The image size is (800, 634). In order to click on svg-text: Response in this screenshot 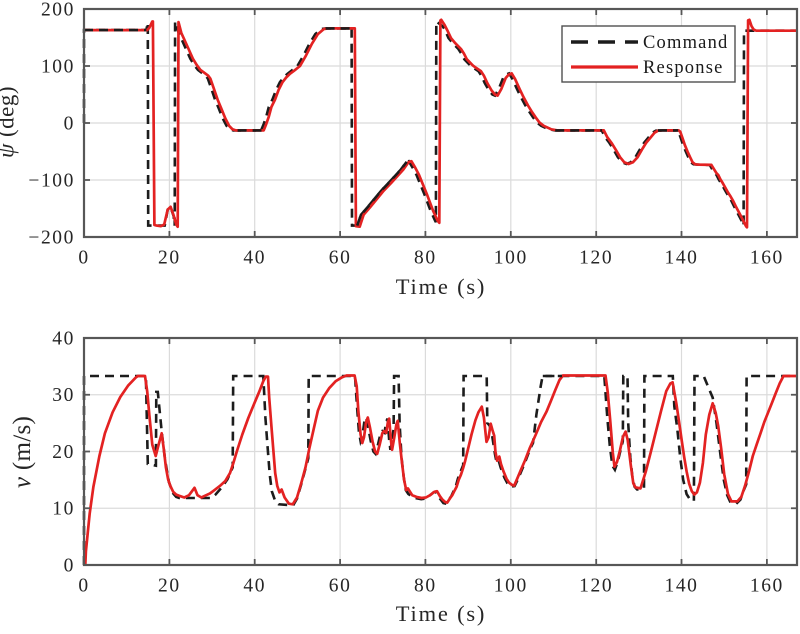, I will do `click(683, 68)`.